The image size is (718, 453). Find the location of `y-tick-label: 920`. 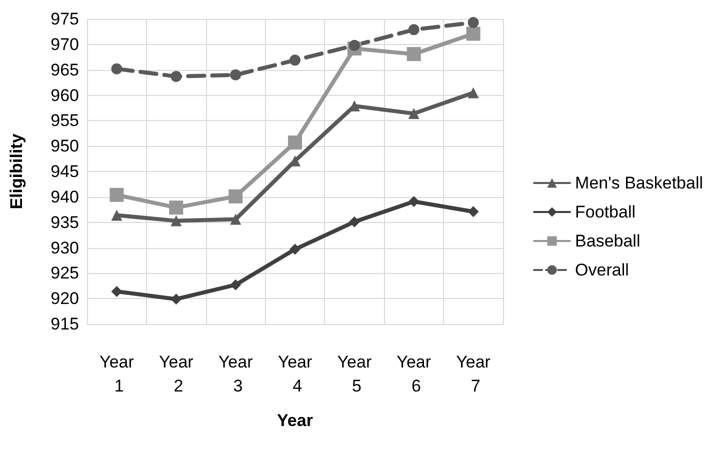

y-tick-label: 920 is located at coordinates (64, 298).